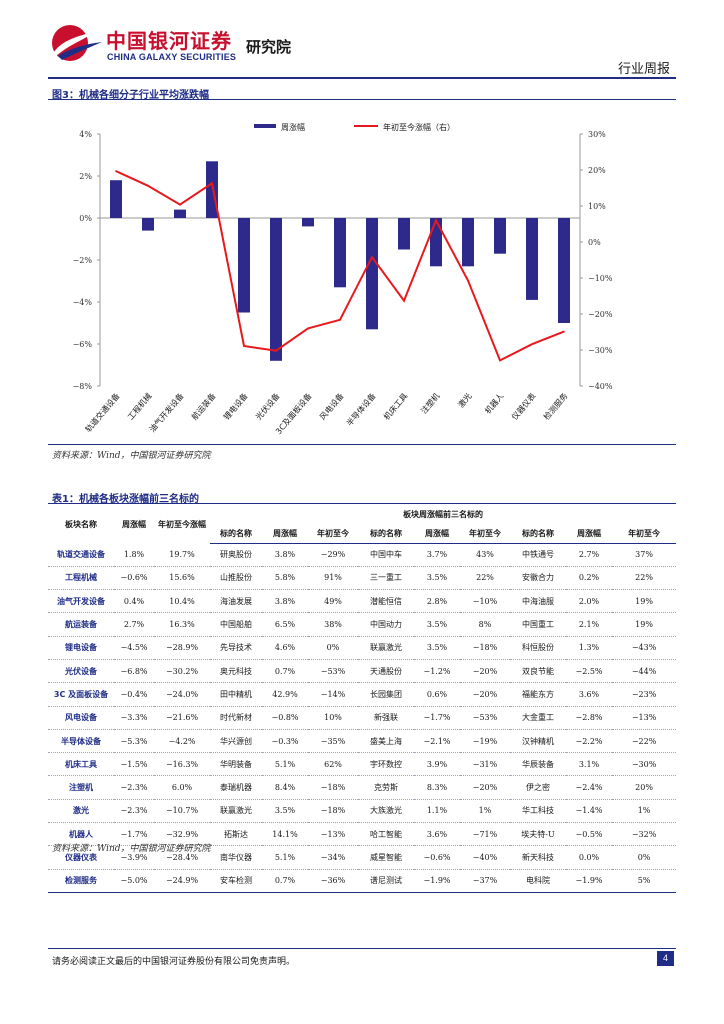 The height and width of the screenshot is (1024, 724). Describe the element at coordinates (437, 601) in the screenshot. I see `stock-weekly-change: 2.8%` at that location.